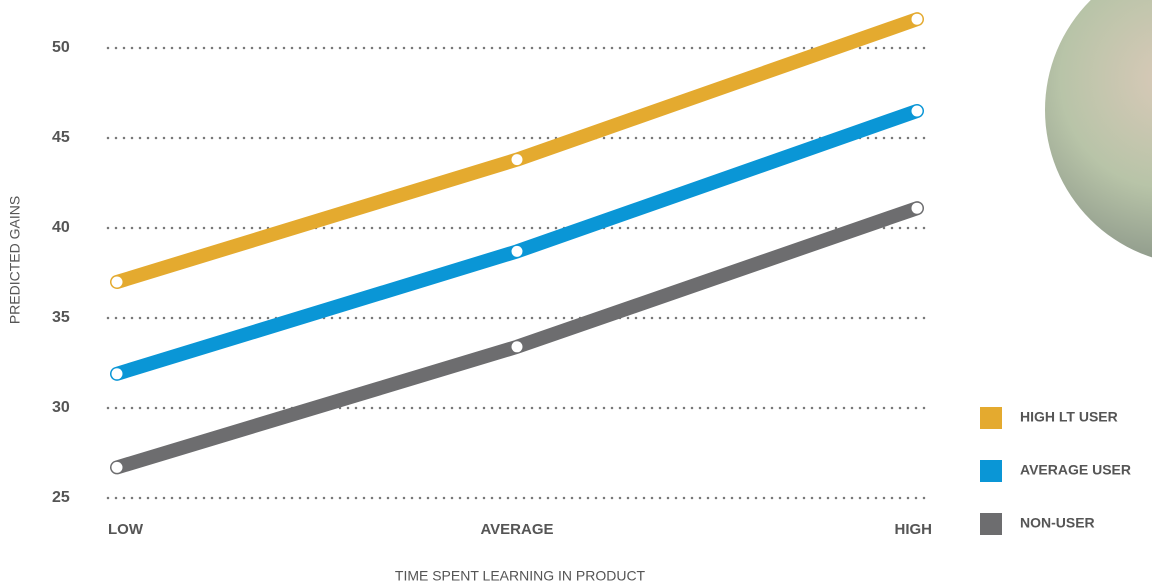 This screenshot has height=585, width=1152. Describe the element at coordinates (126, 529) in the screenshot. I see `x-tick-label: LOW` at that location.